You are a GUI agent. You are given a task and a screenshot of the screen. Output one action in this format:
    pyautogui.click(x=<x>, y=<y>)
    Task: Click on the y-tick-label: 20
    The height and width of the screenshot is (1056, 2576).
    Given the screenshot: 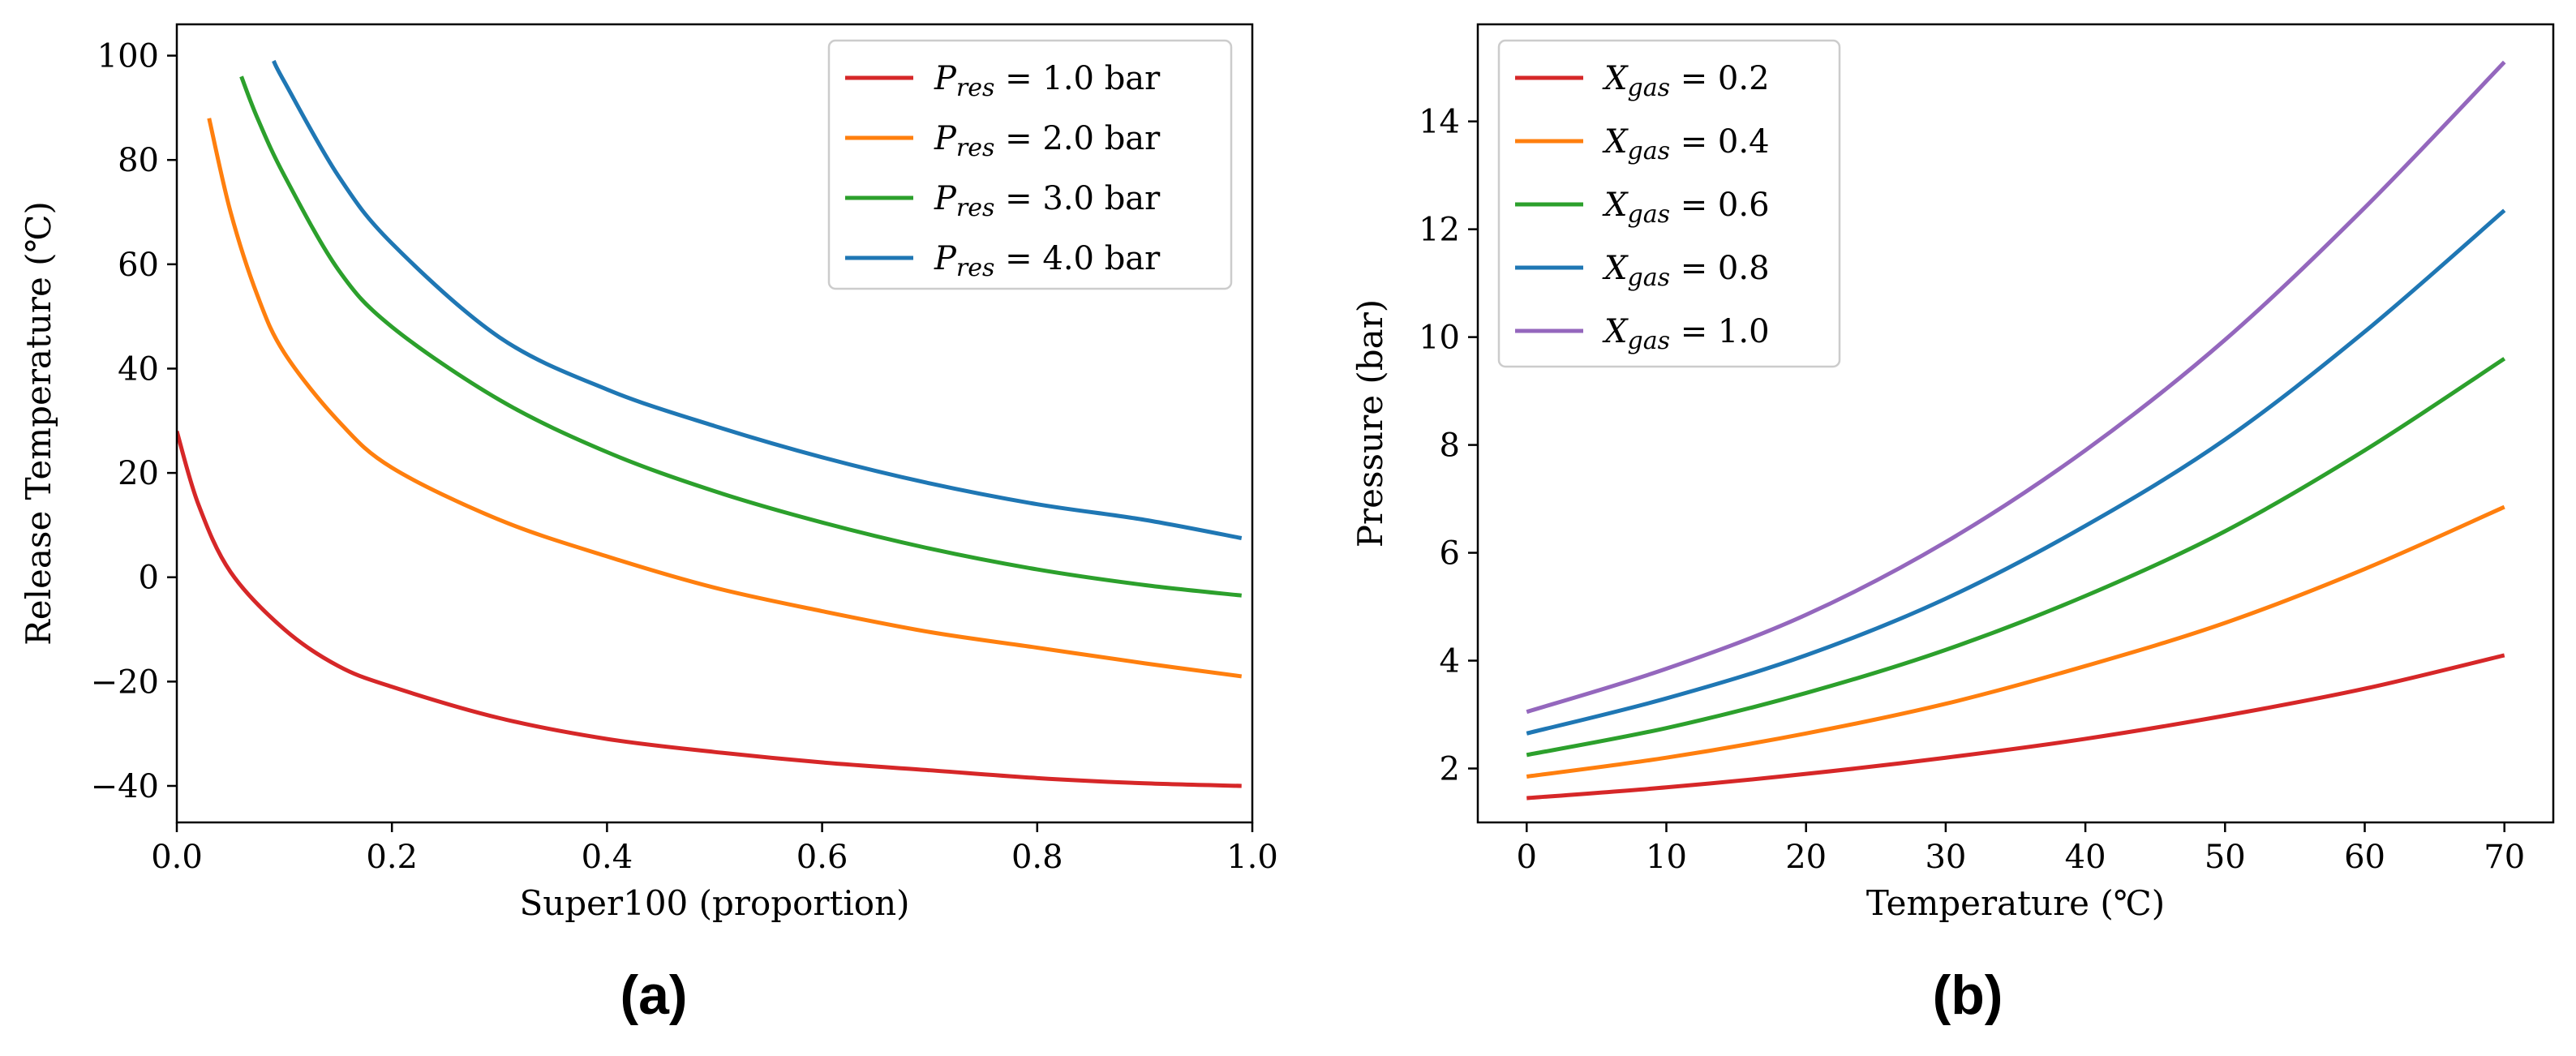 What is the action you would take?
    pyautogui.click(x=138, y=473)
    